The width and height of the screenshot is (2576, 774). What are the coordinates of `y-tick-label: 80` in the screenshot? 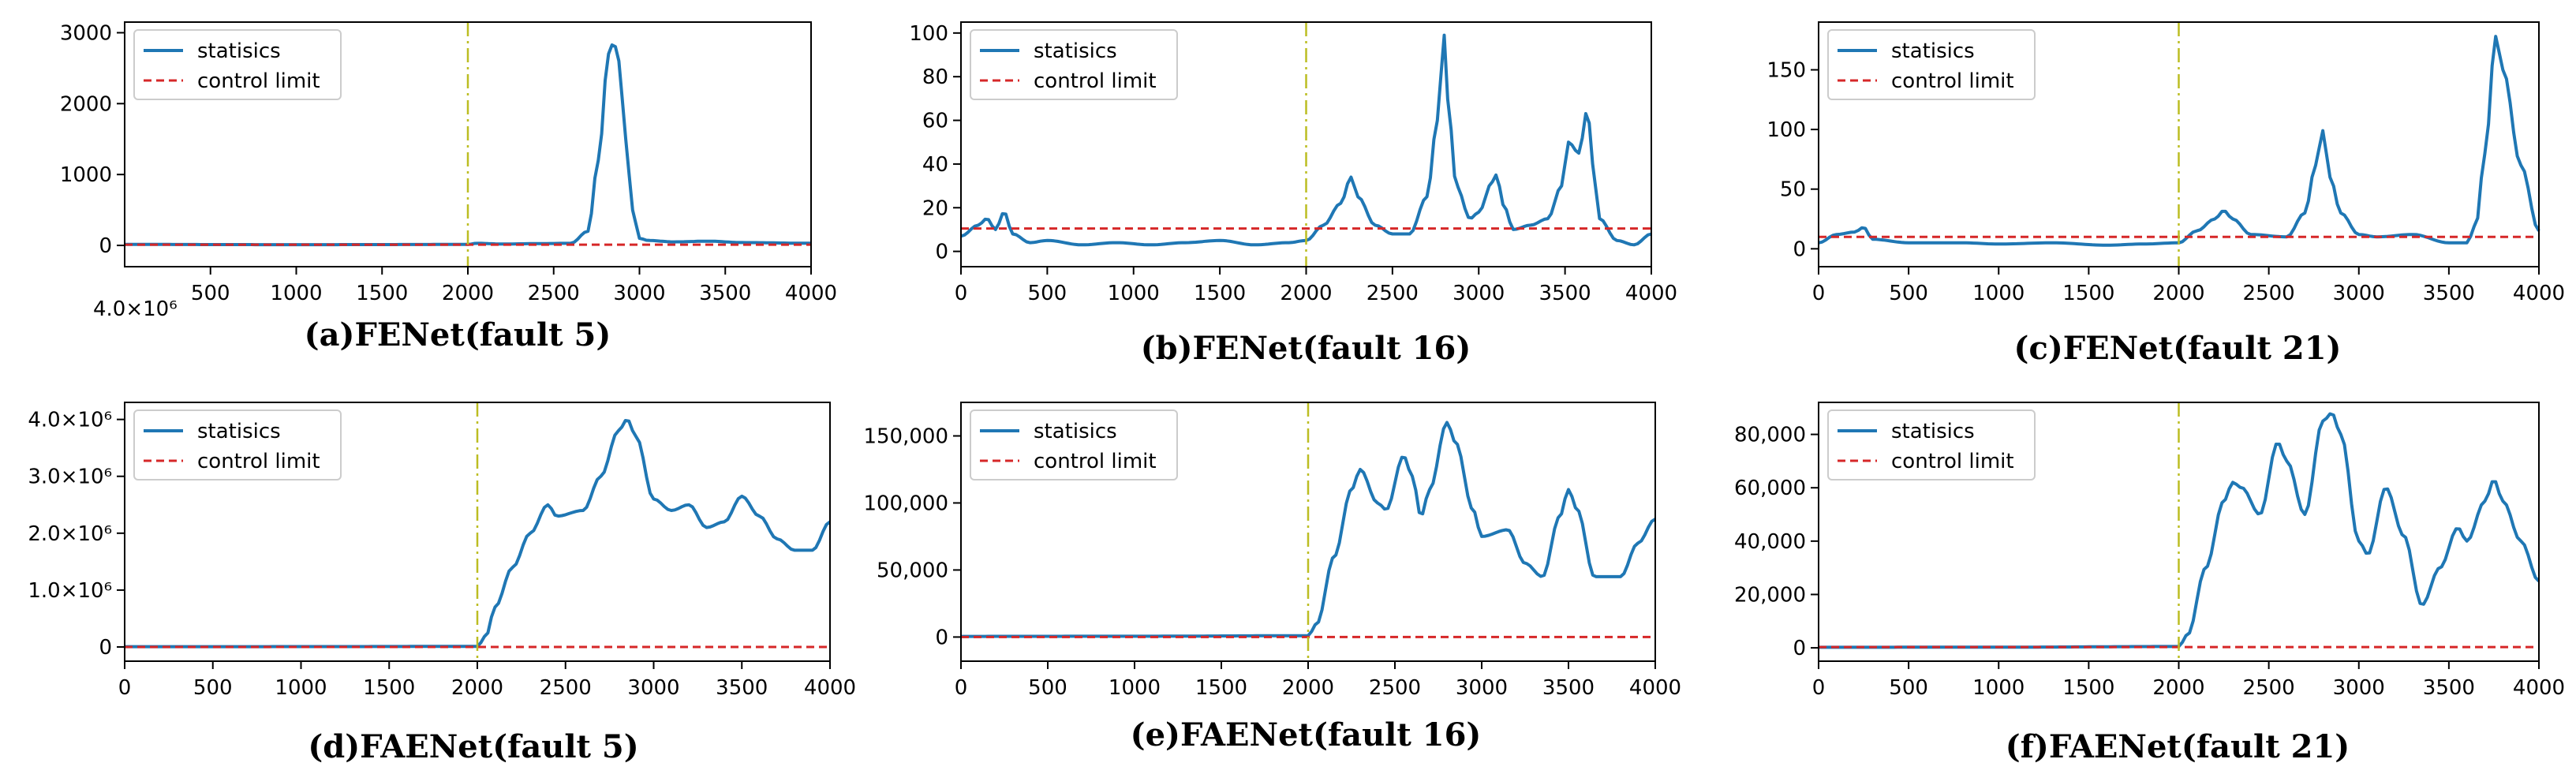 It's located at (935, 77).